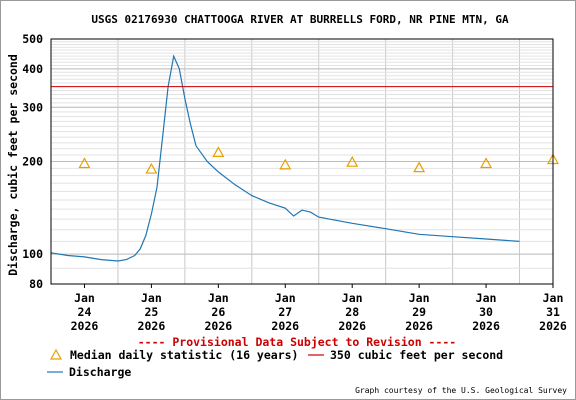  I want to click on x-tick-label: 24, so click(85, 312).